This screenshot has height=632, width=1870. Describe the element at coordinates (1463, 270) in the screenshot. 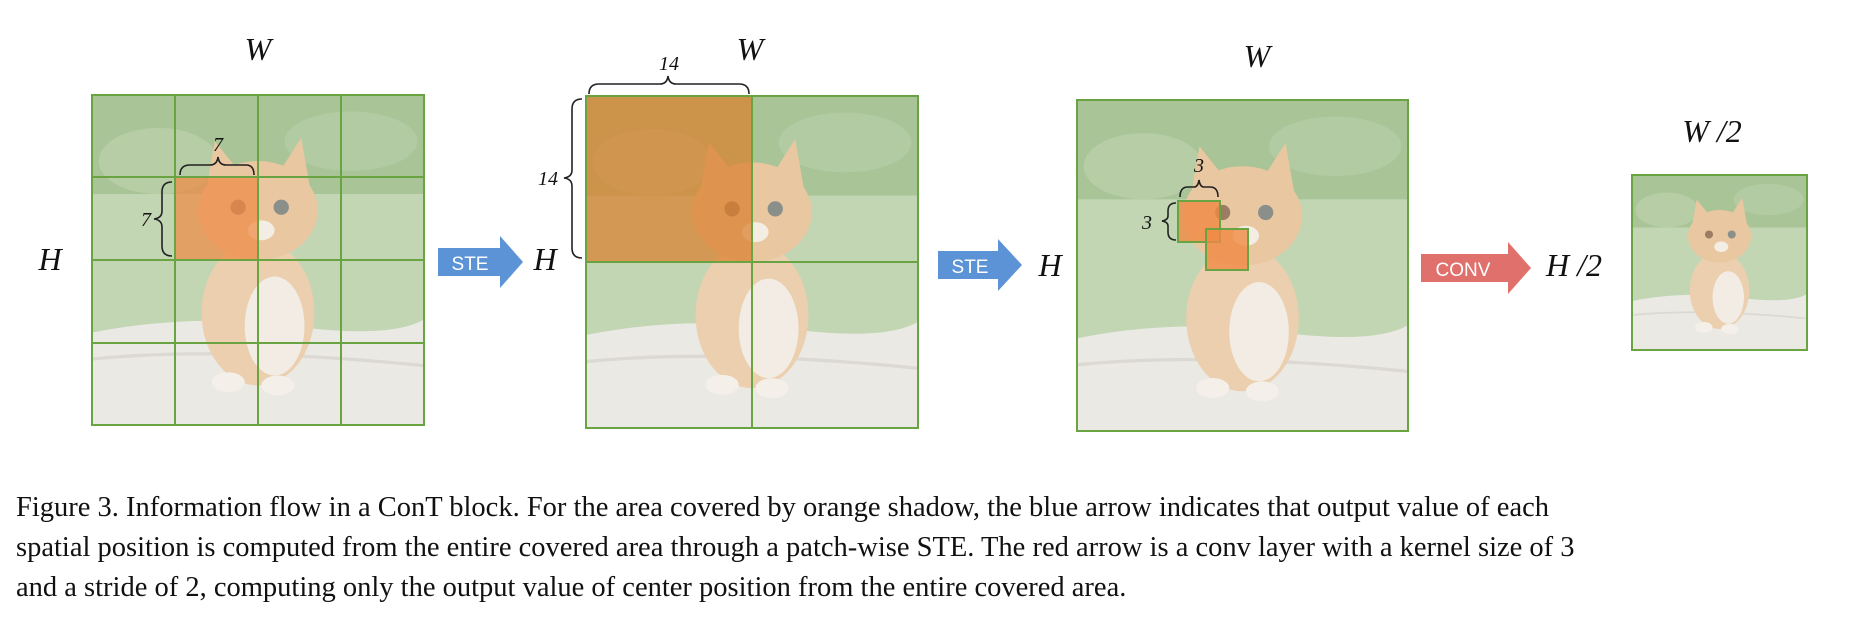

I see `arrow-label: CONV` at that location.